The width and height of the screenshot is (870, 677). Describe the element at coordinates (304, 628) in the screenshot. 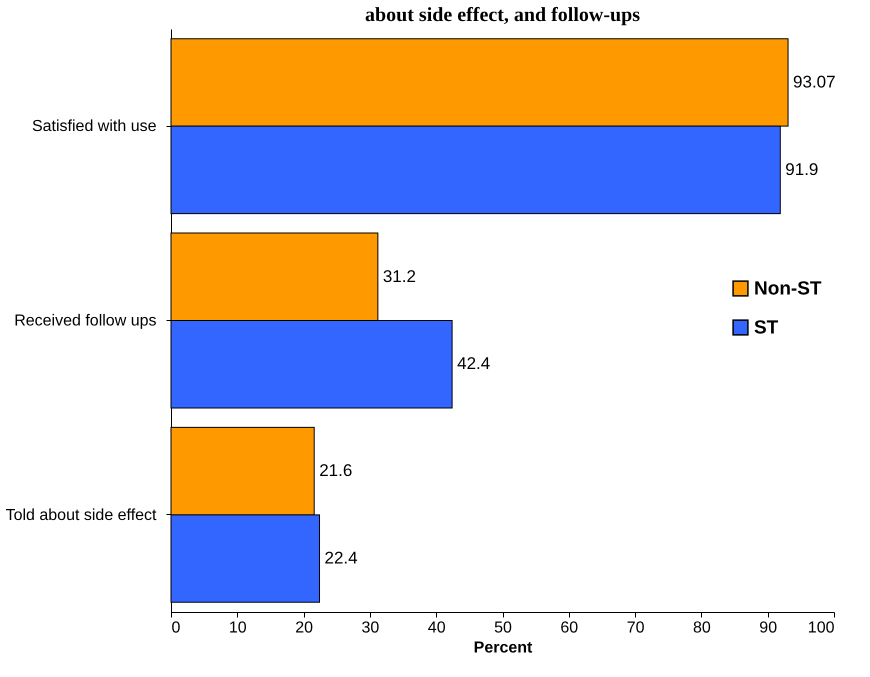

I see `x-tick-label: 20` at that location.